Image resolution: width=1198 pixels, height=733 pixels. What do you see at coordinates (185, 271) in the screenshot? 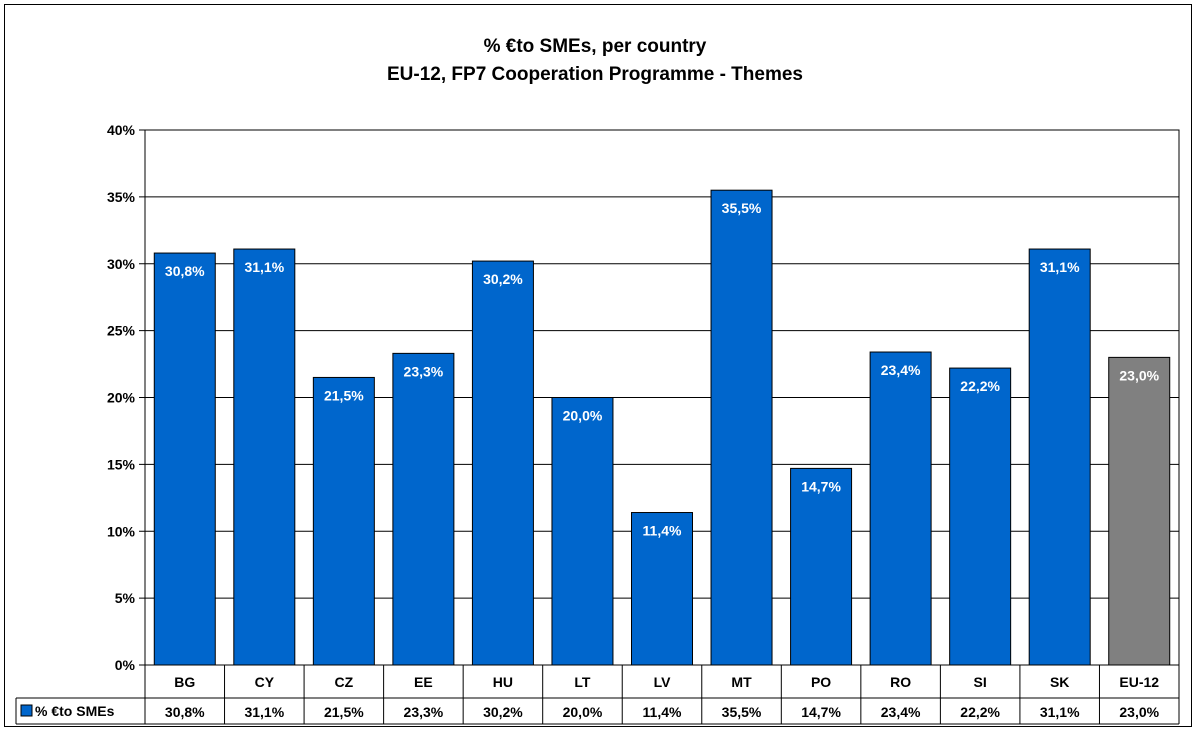
I see `data-label: 30,8%` at bounding box center [185, 271].